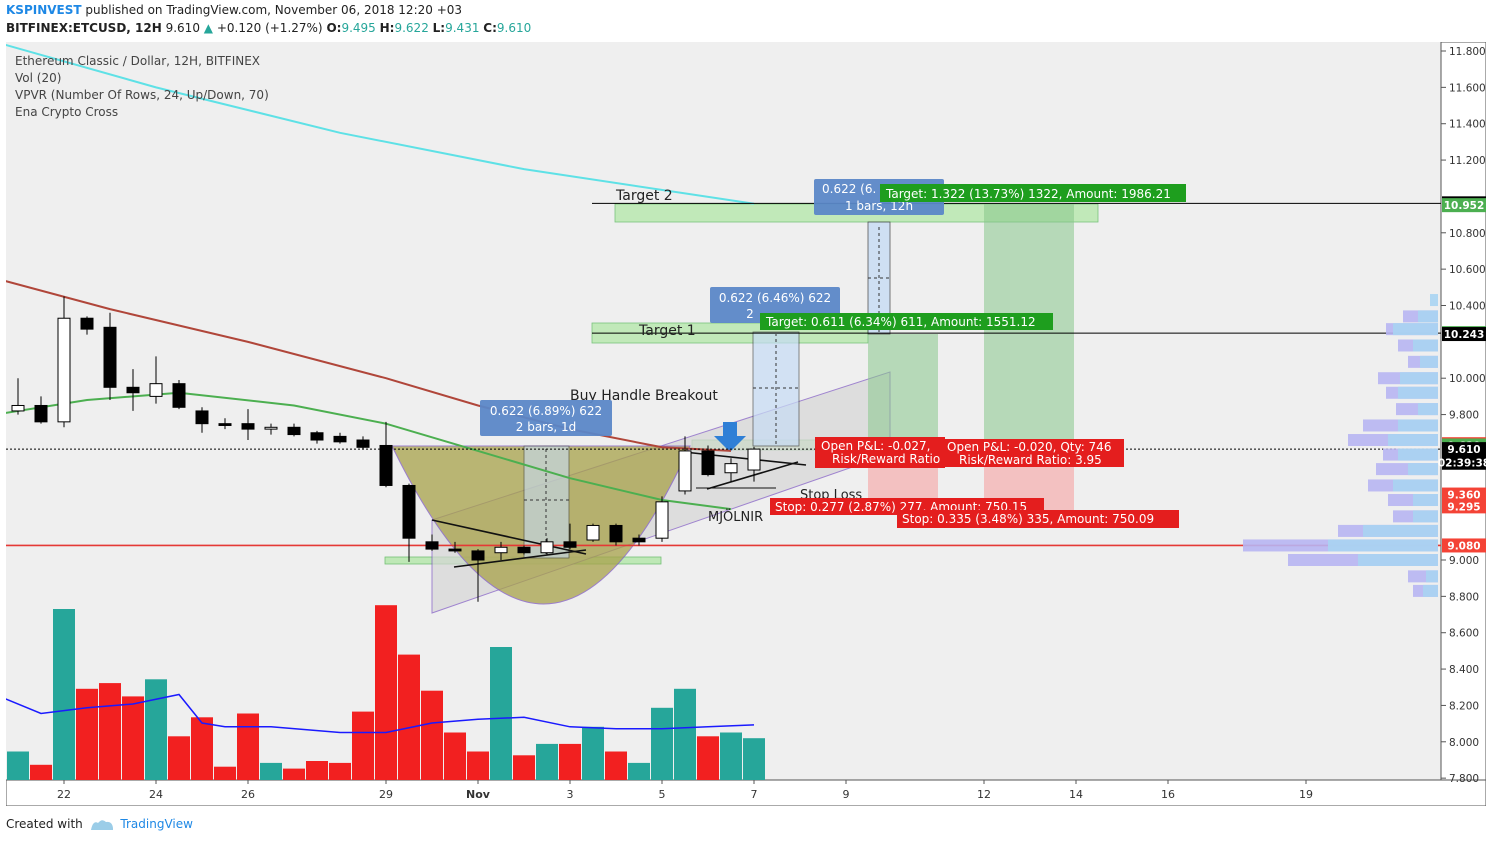  What do you see at coordinates (735, 516) in the screenshot?
I see `mjolnir-label: MJÖLNIR` at bounding box center [735, 516].